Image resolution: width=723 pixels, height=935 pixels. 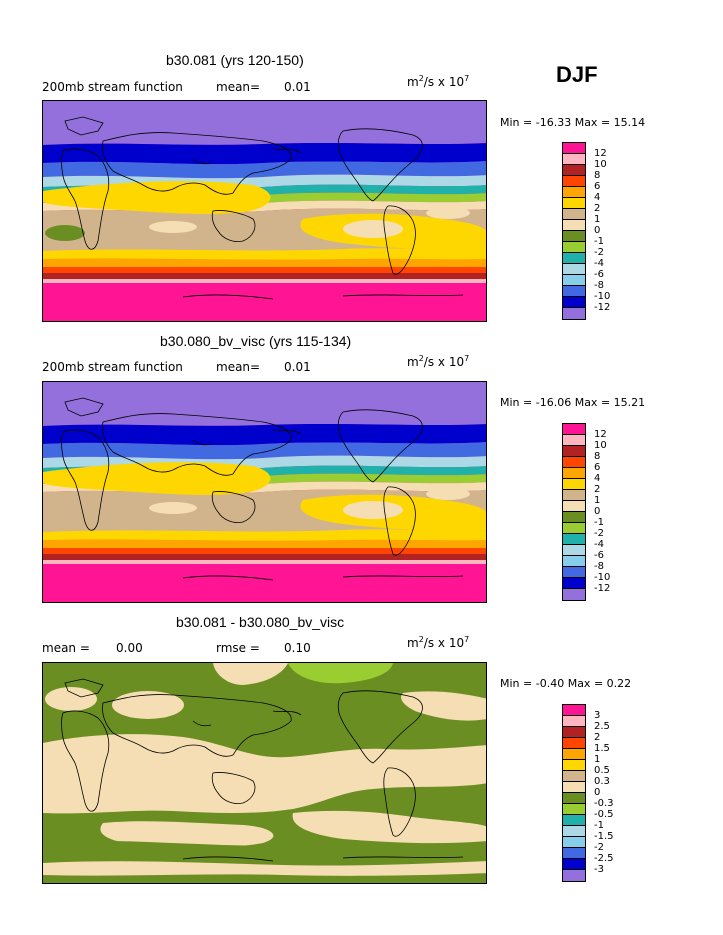 I want to click on panel1-title: b30.081 (yrs 120-150), so click(x=235, y=60).